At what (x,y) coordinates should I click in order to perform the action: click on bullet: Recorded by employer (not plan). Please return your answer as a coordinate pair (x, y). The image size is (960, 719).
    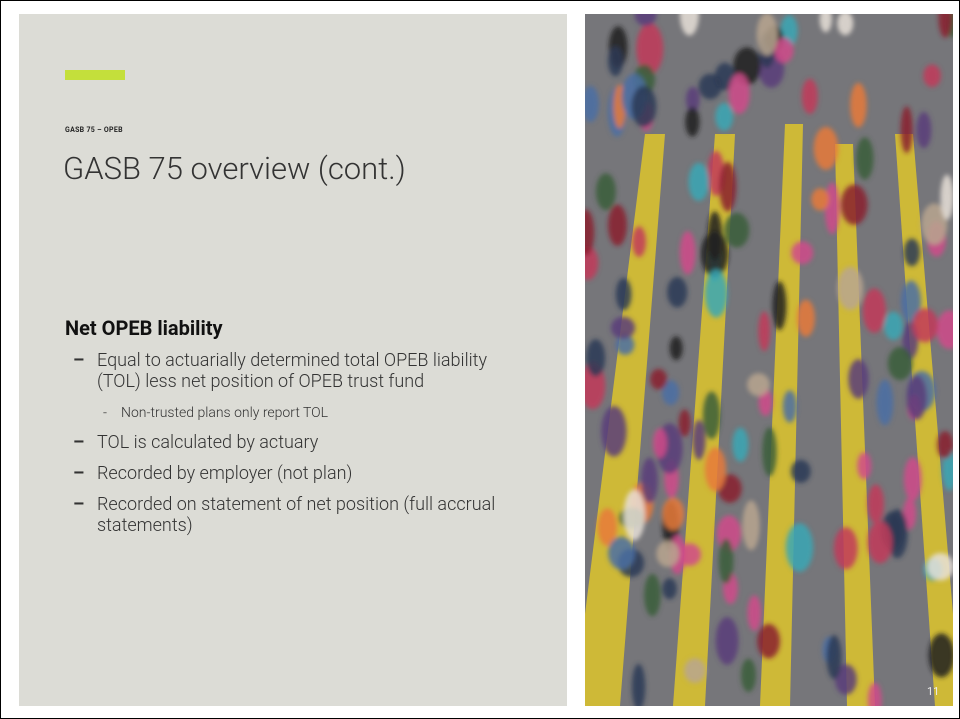
    Looking at the image, I should click on (281, 473).